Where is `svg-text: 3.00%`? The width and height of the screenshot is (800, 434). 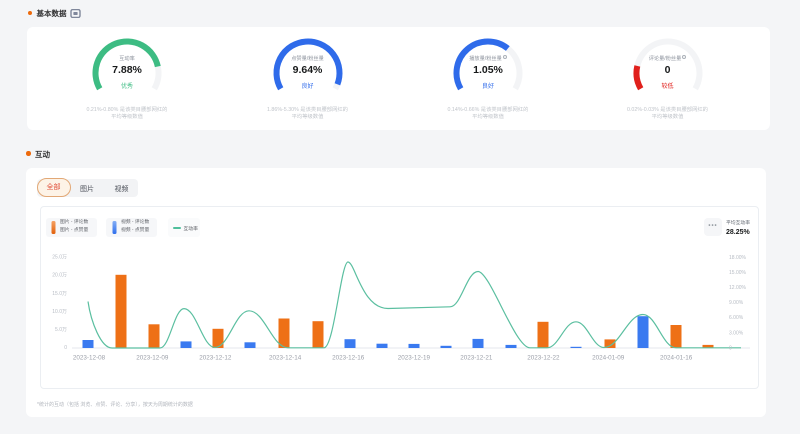 svg-text: 3.00% is located at coordinates (736, 333).